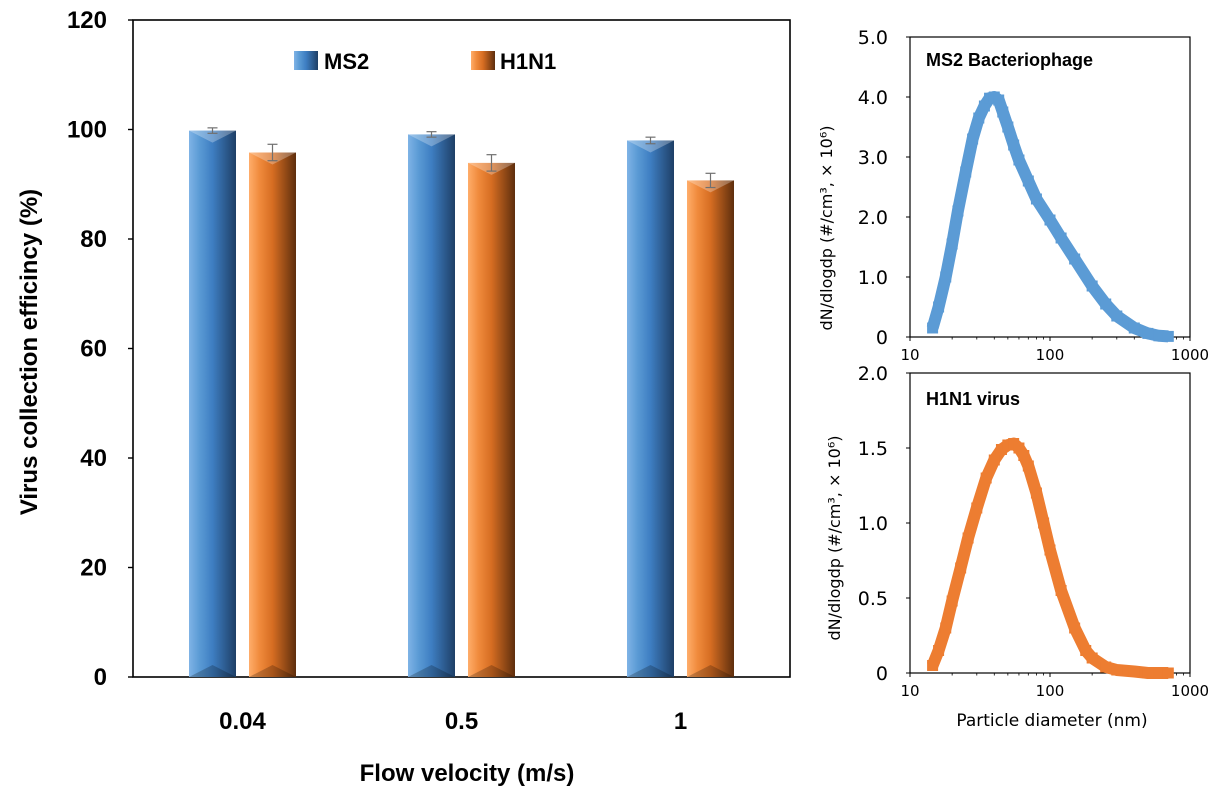 The width and height of the screenshot is (1218, 795). Describe the element at coordinates (1050, 691) in the screenshot. I see `h1n1-x-tick-label: 100` at that location.